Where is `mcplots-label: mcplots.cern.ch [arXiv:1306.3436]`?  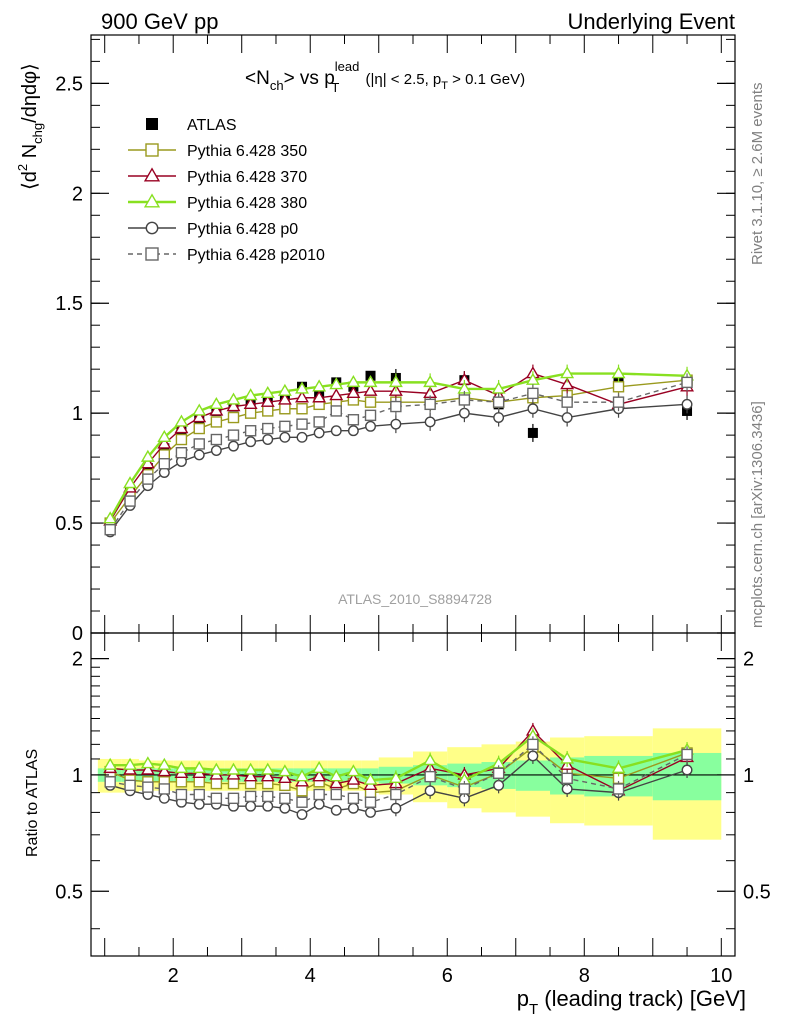 mcplots-label: mcplots.cern.ch [arXiv:1306.3436] is located at coordinates (757, 514).